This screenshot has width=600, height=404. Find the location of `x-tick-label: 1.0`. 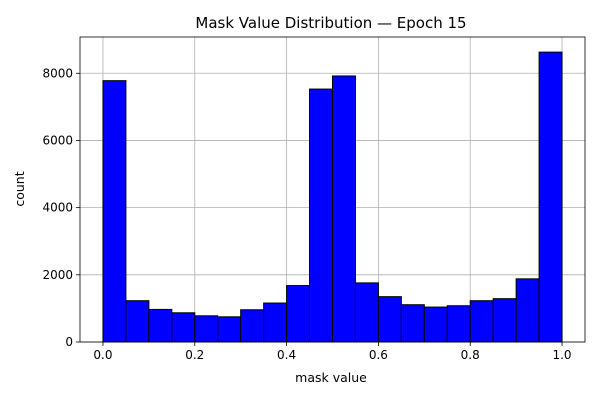

x-tick-label: 1.0 is located at coordinates (561, 355).